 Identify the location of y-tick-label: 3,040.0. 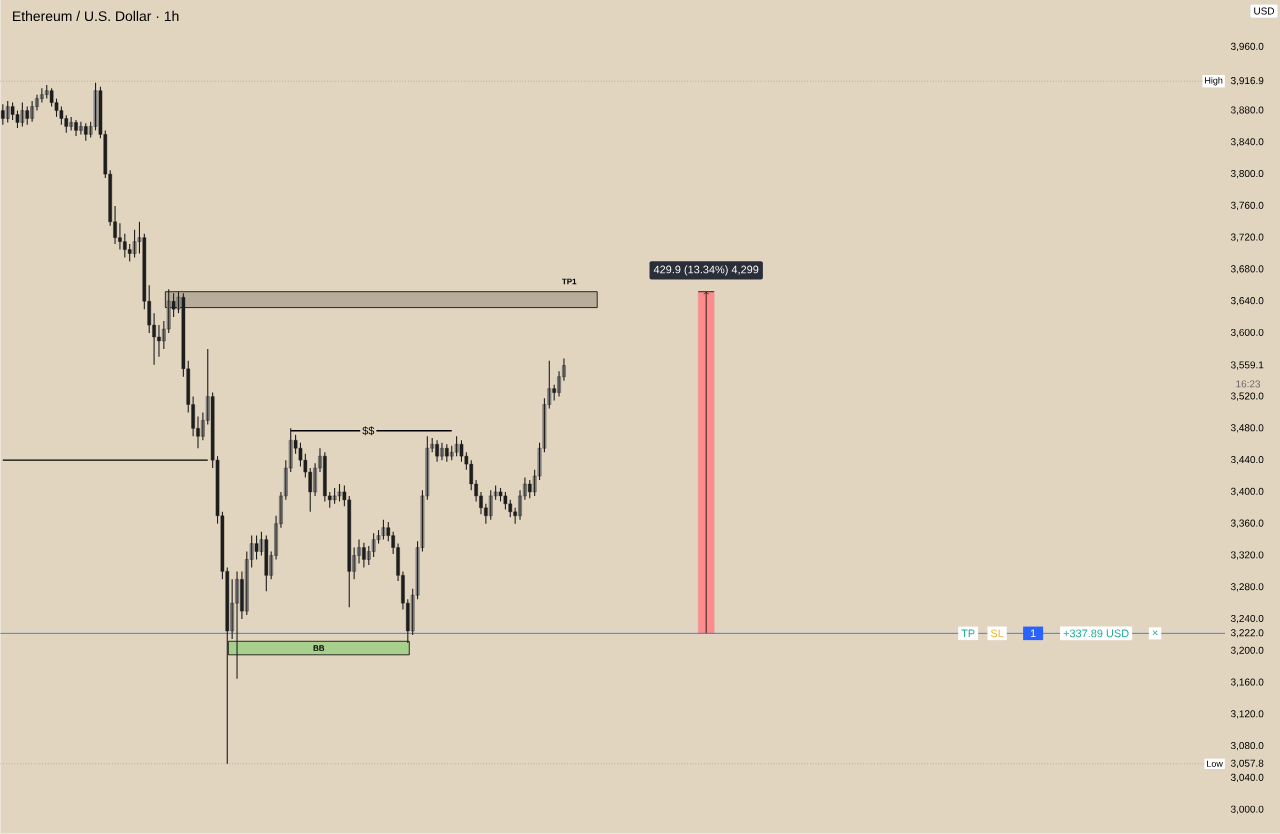
(1247, 778).